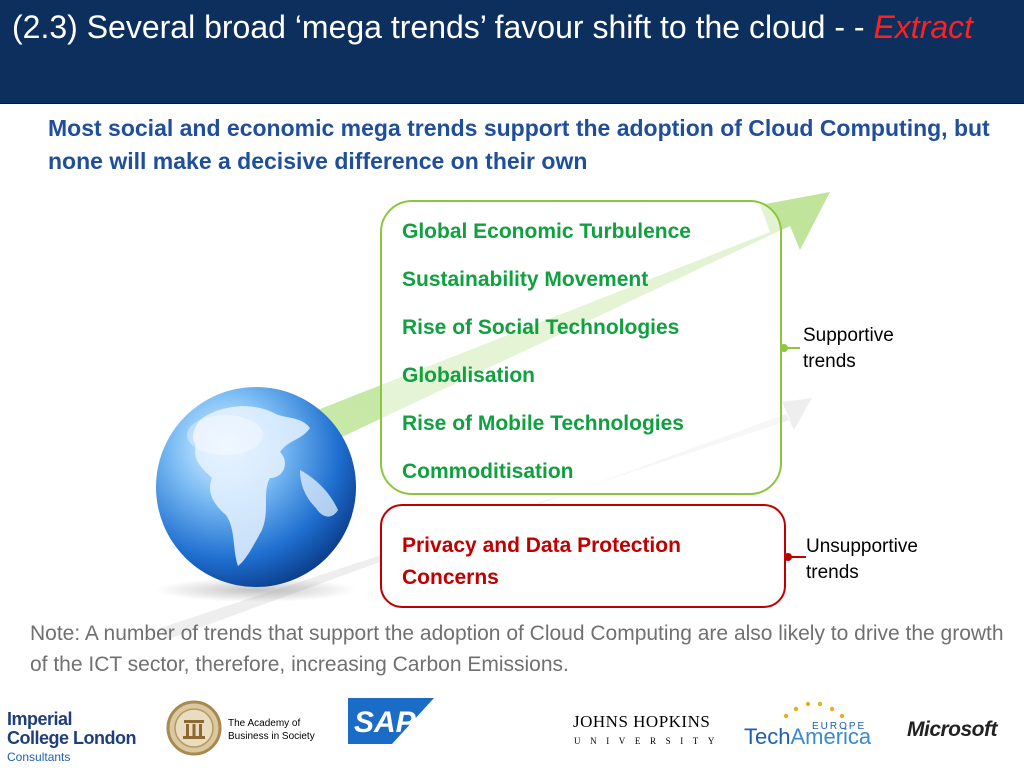  Describe the element at coordinates (952, 729) in the screenshot. I see `microsoft-logo: Microsoft` at that location.